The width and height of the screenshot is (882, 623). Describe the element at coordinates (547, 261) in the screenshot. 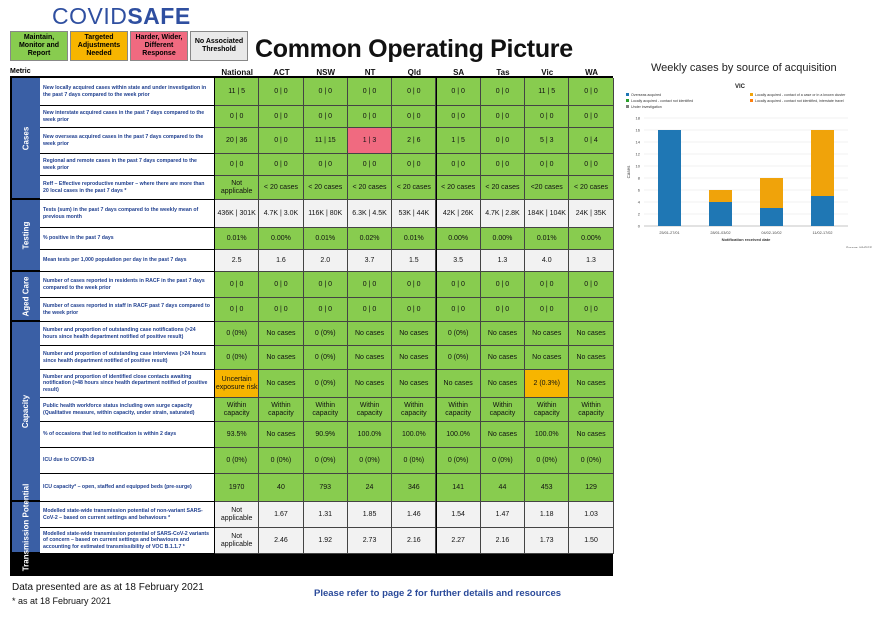

I see `table-cell: 4.0` at that location.